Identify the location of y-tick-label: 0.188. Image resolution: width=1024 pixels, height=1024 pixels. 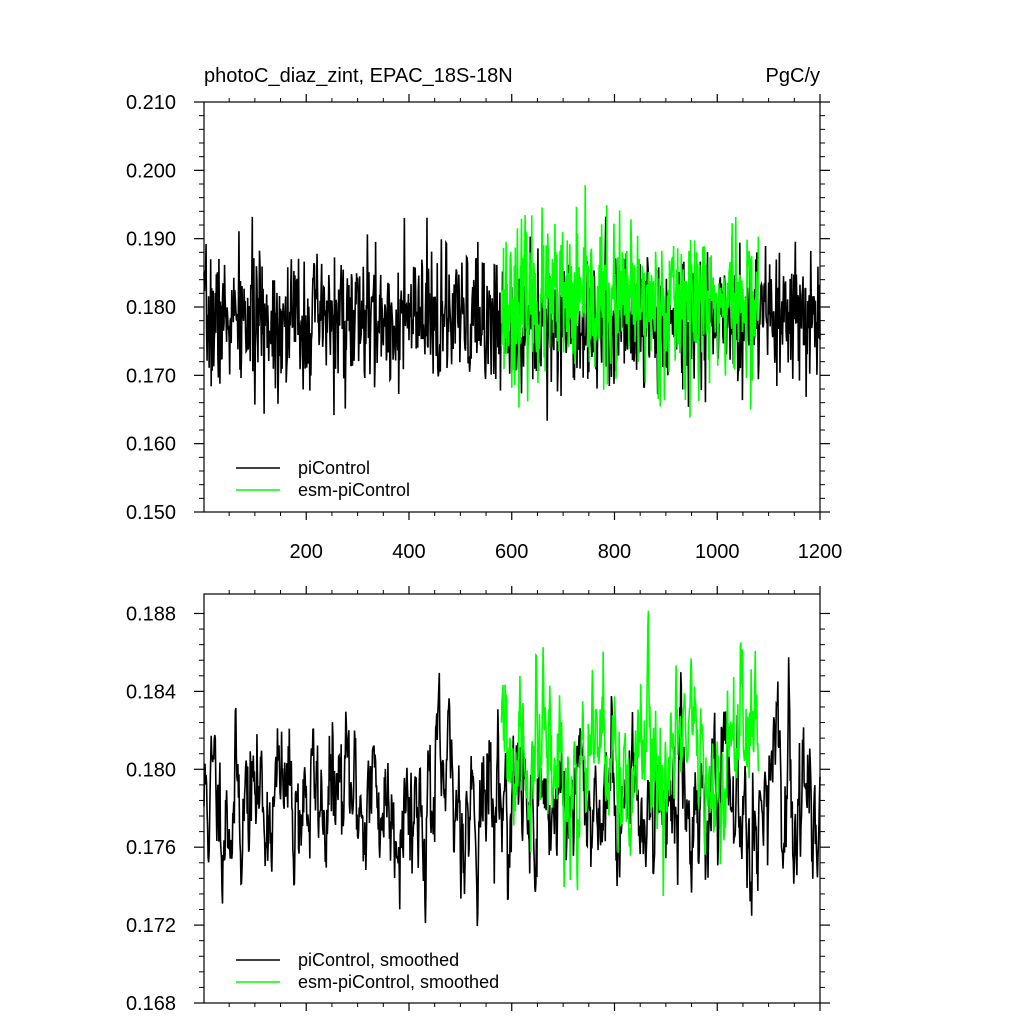
(151, 614).